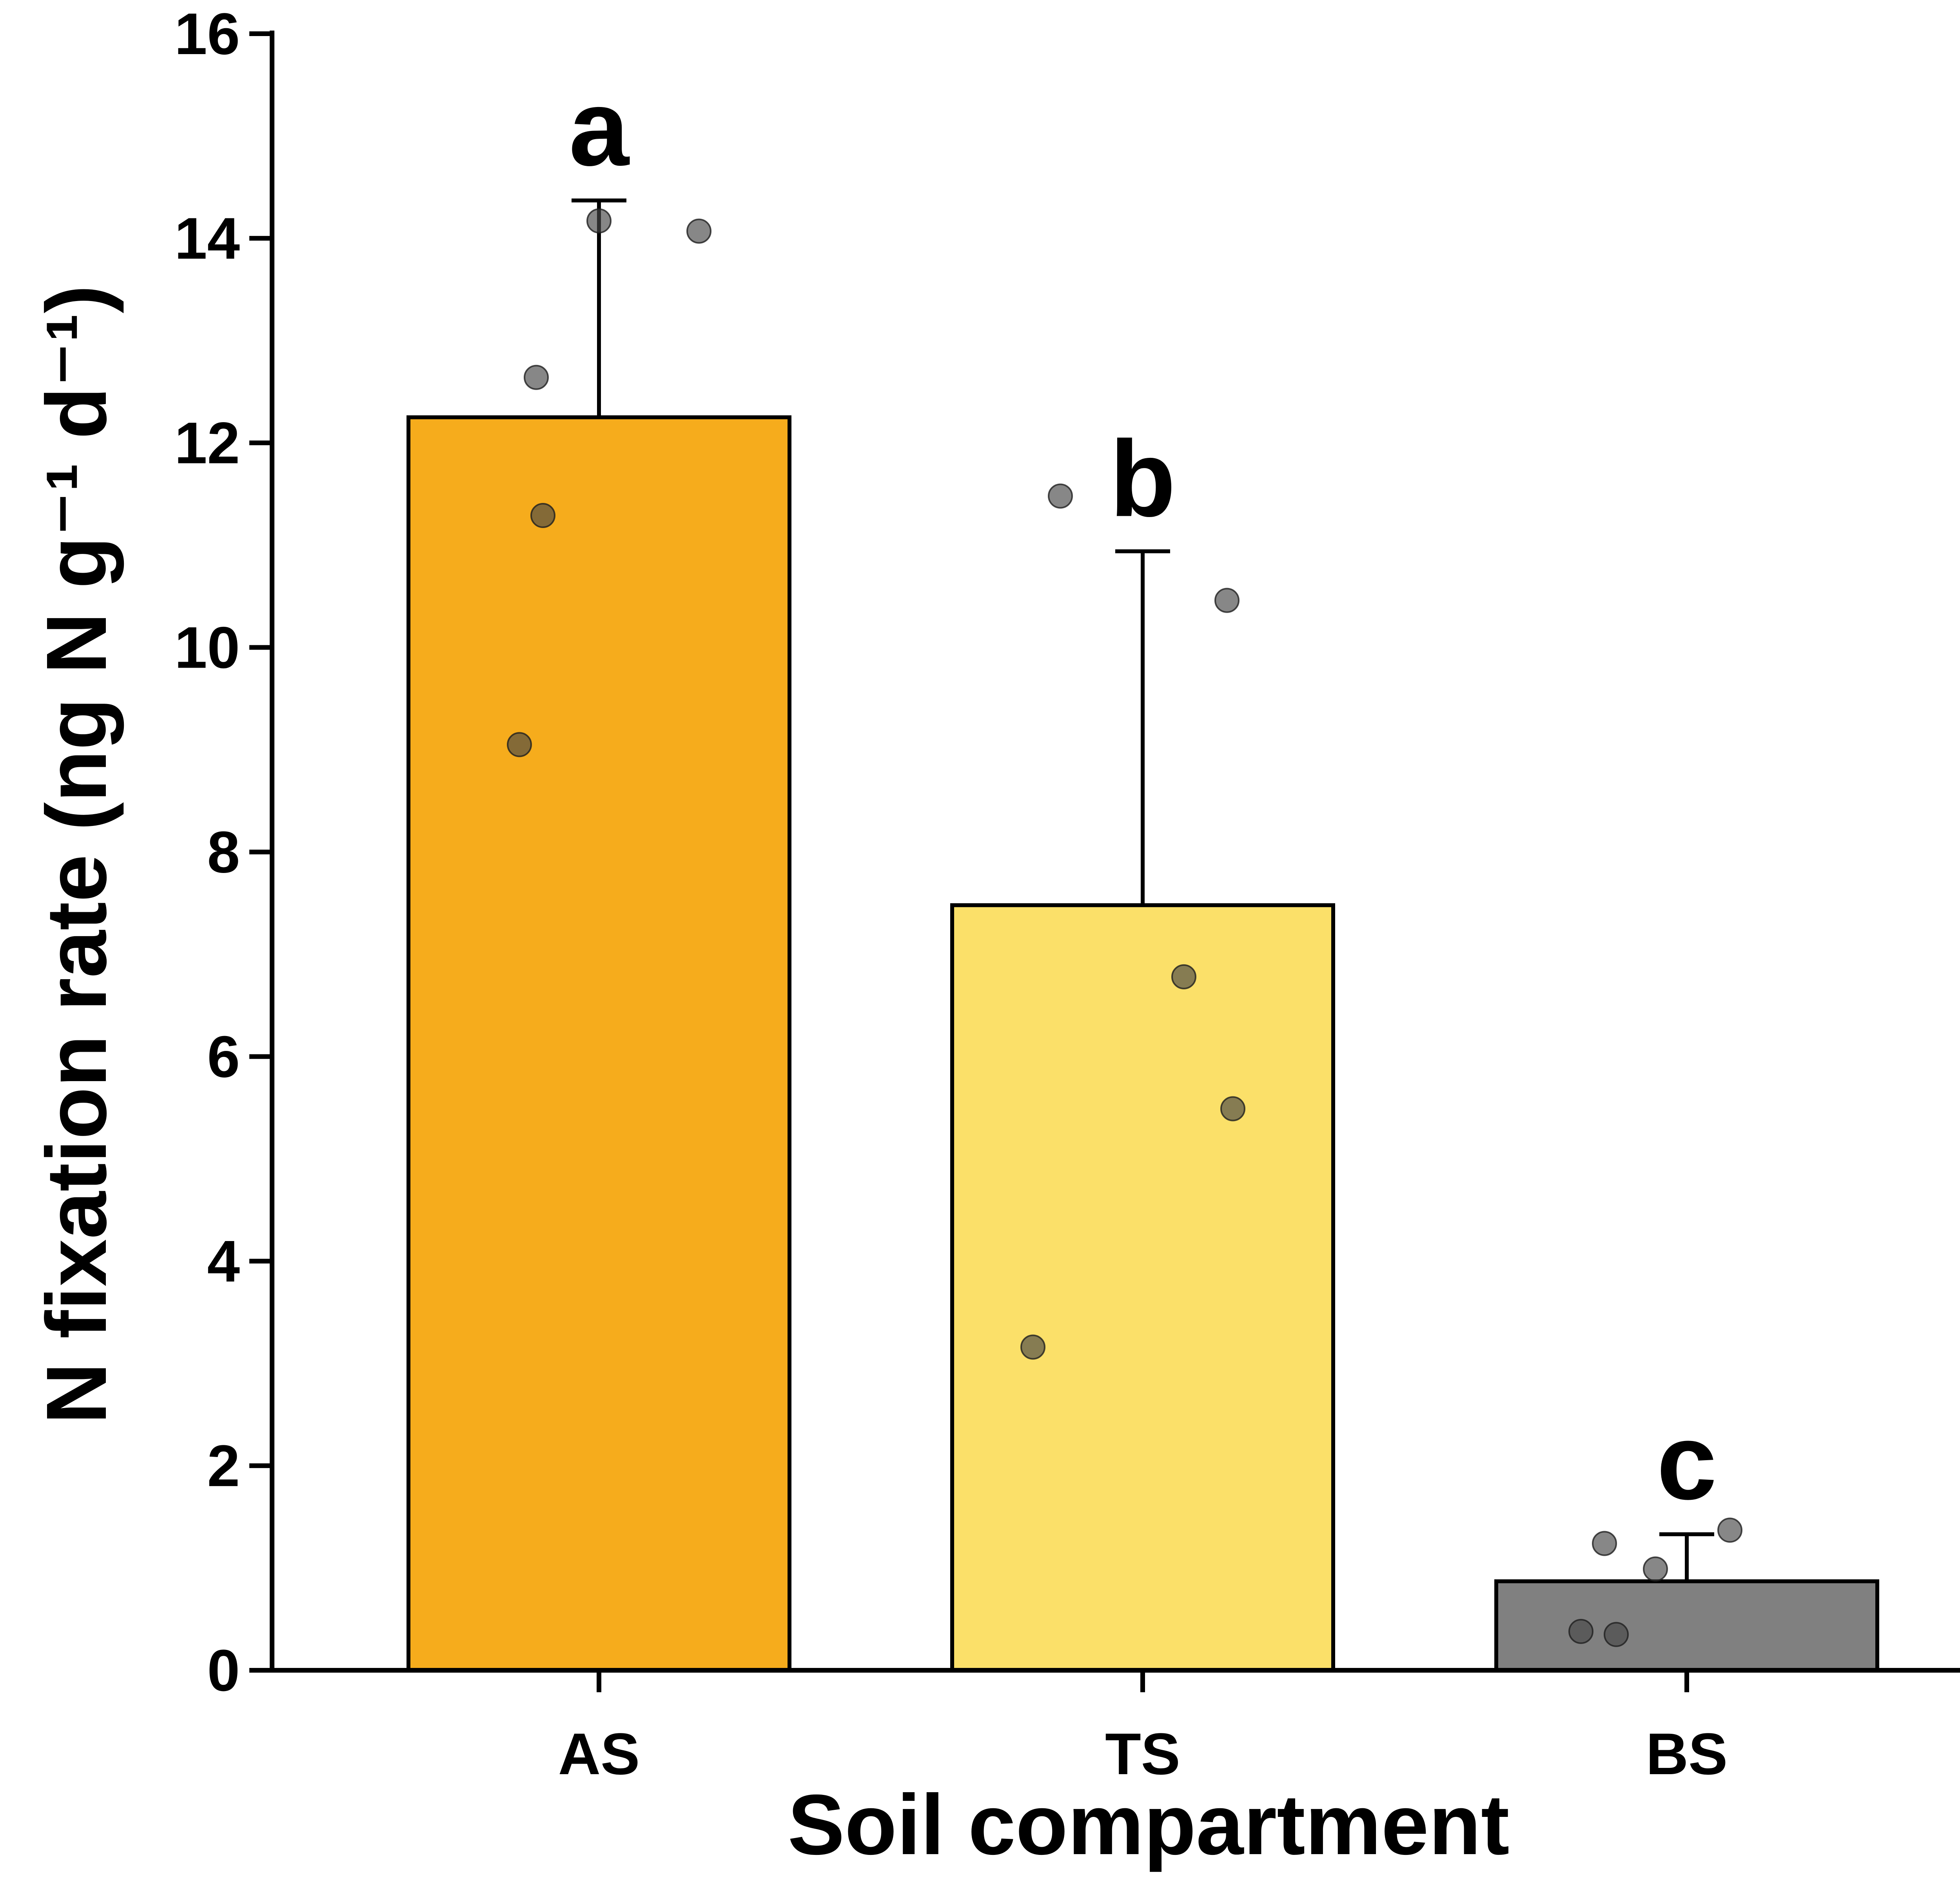 The width and height of the screenshot is (1960, 1880). What do you see at coordinates (1687, 1461) in the screenshot?
I see `significance-letter-bs: c` at bounding box center [1687, 1461].